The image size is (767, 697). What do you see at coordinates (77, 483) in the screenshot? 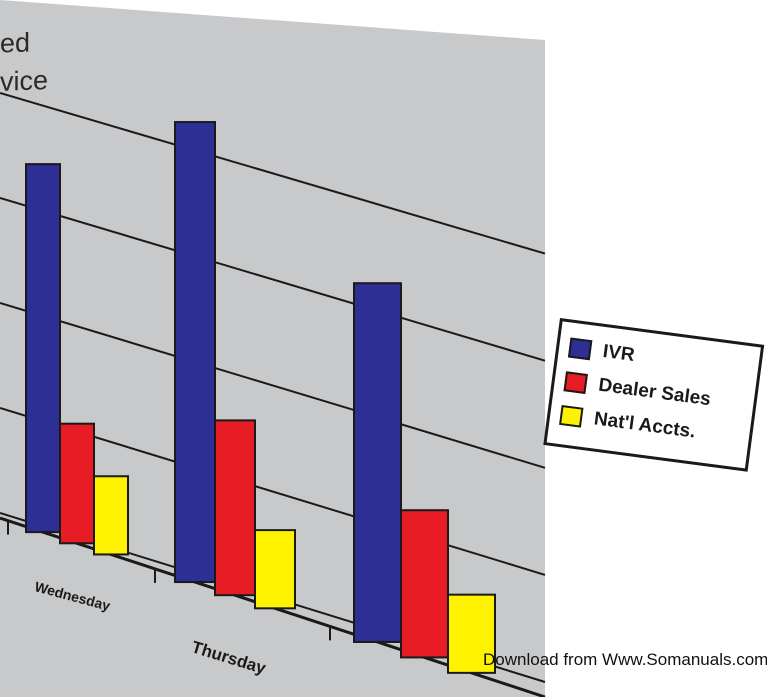
I see `bar-dealer-sales-wednesday` at bounding box center [77, 483].